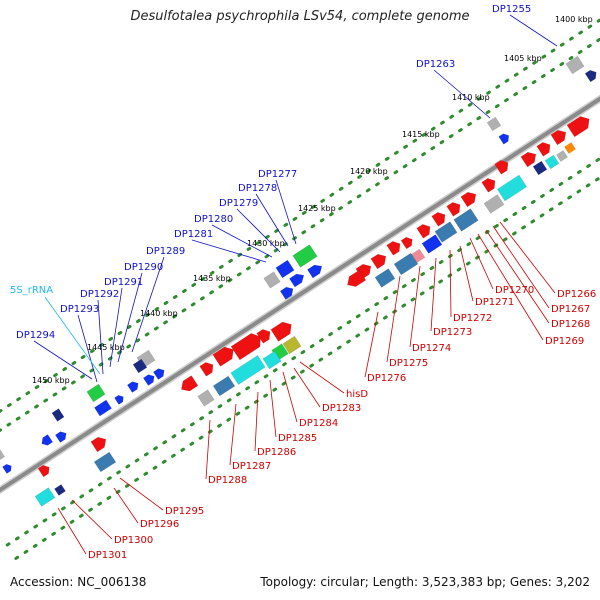 The width and height of the screenshot is (600, 600). Describe the element at coordinates (159, 313) in the screenshot. I see `scale-label: 1440 kbp` at that location.